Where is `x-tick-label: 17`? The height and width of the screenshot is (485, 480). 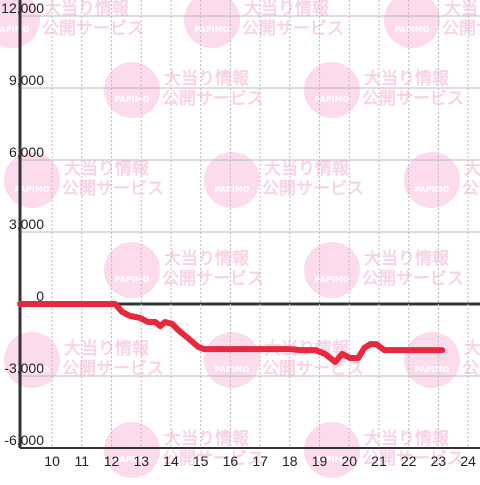 x-tick-label: 17 is located at coordinates (260, 461).